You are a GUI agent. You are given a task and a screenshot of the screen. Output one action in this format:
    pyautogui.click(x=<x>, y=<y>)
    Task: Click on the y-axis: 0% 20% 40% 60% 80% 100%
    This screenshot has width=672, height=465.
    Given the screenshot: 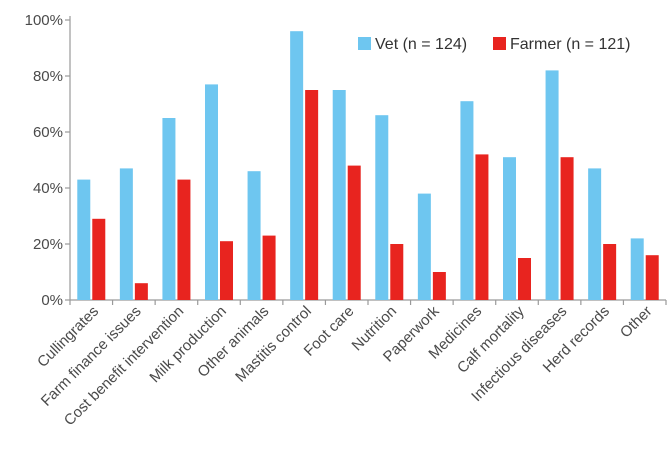 What is the action you would take?
    pyautogui.click(x=48, y=160)
    